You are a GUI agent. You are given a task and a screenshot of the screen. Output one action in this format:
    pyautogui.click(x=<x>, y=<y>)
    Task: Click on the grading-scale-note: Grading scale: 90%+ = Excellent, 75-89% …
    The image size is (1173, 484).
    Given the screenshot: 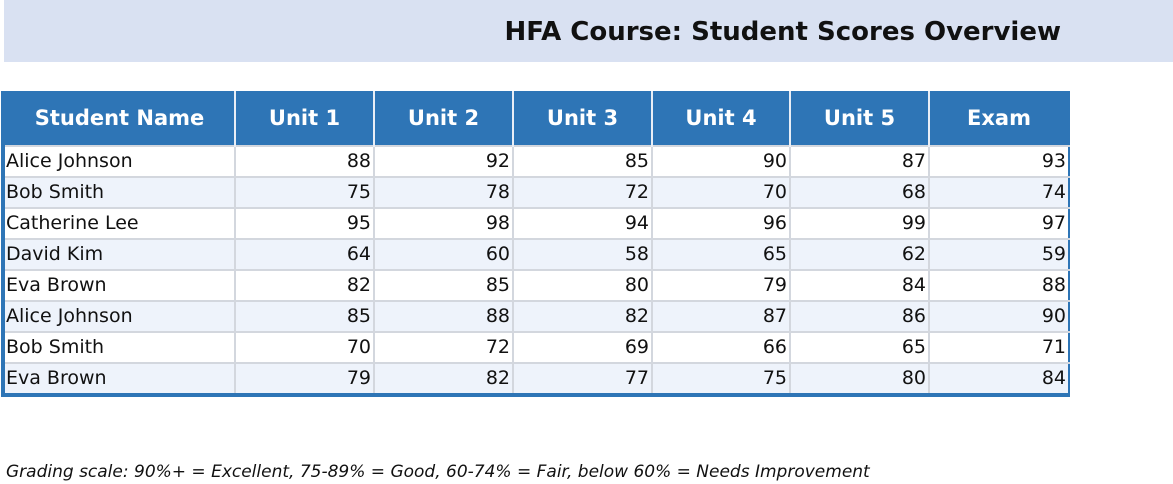 What is the action you would take?
    pyautogui.click(x=438, y=472)
    